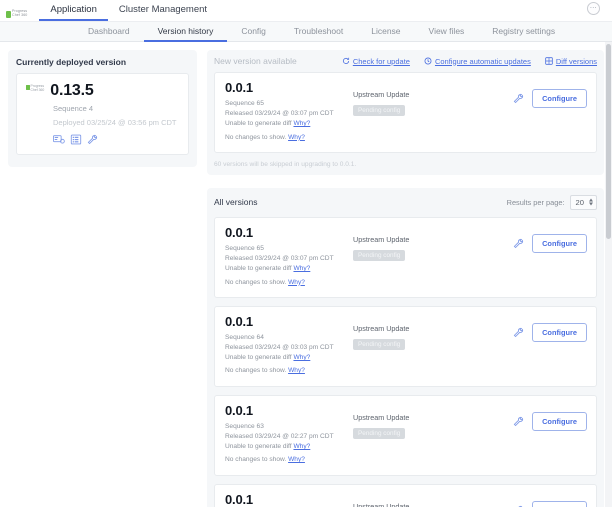  Describe the element at coordinates (20, 11) in the screenshot. I see `brand-line-1: Progress` at that location.